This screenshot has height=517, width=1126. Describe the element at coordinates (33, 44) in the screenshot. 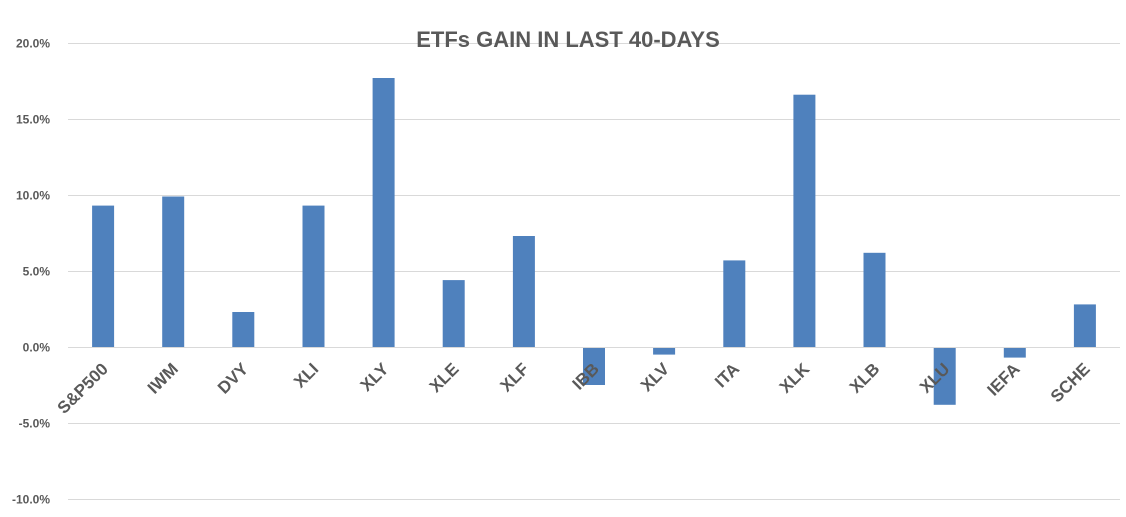

I see `y-tick-label: 20.0%` at that location.